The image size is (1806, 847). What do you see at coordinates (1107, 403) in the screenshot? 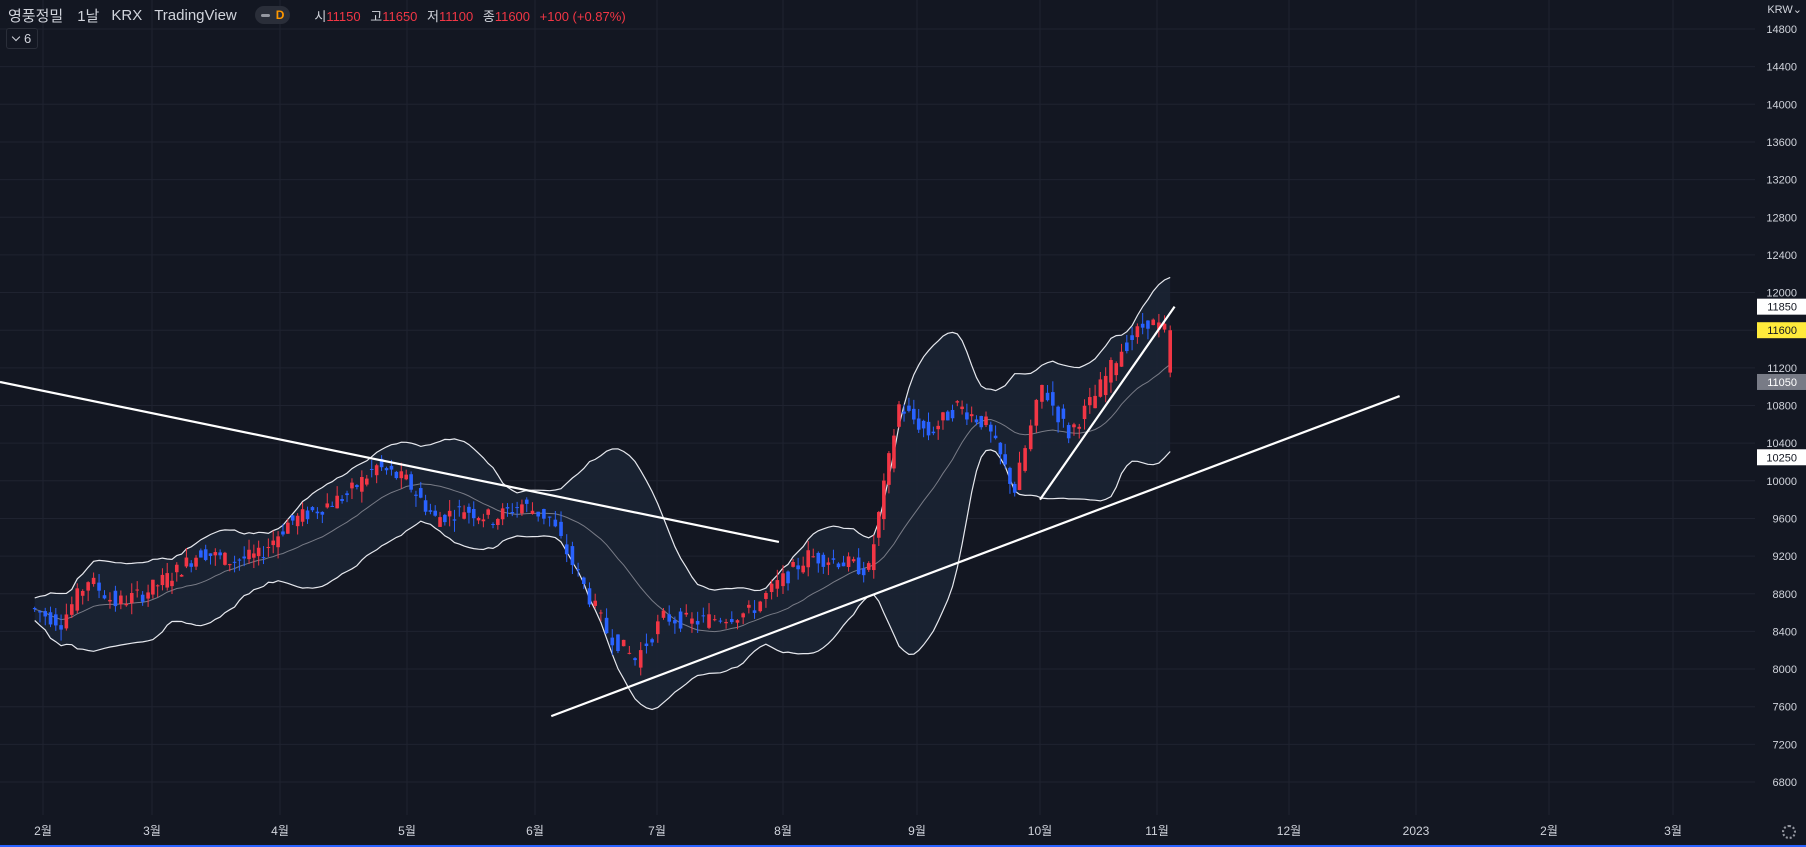
I see `trendline` at bounding box center [1107, 403].